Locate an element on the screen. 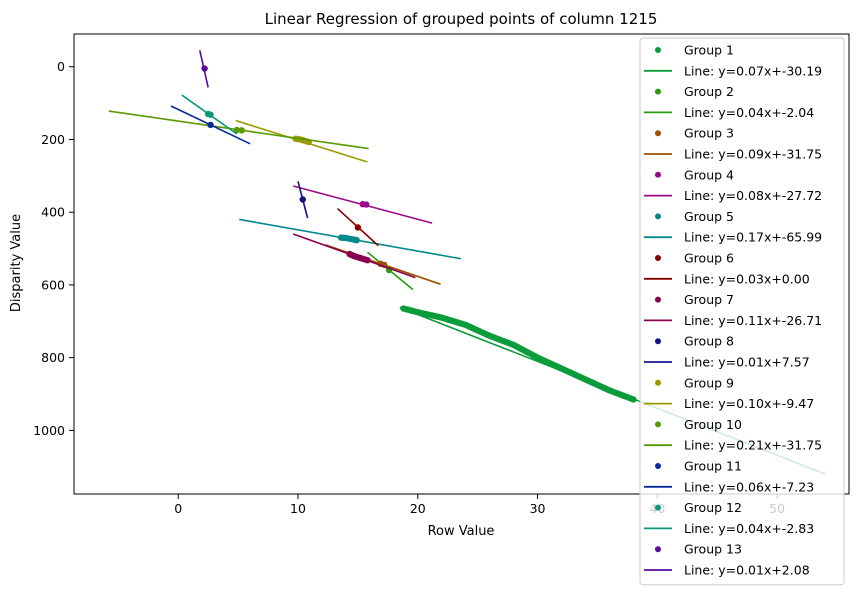 The width and height of the screenshot is (859, 602). group-11-legend-line-label: Line: y=0.06x+-7.23 is located at coordinates (749, 486).